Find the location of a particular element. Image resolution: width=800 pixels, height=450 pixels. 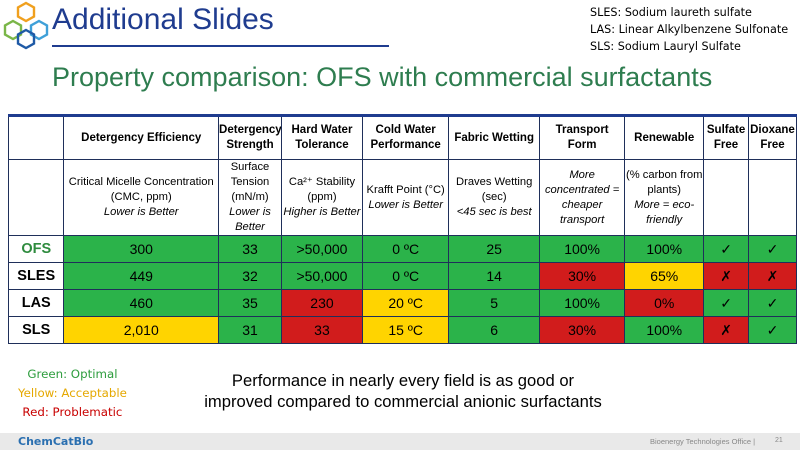

column-header: Detergency Strength is located at coordinates (250, 137).